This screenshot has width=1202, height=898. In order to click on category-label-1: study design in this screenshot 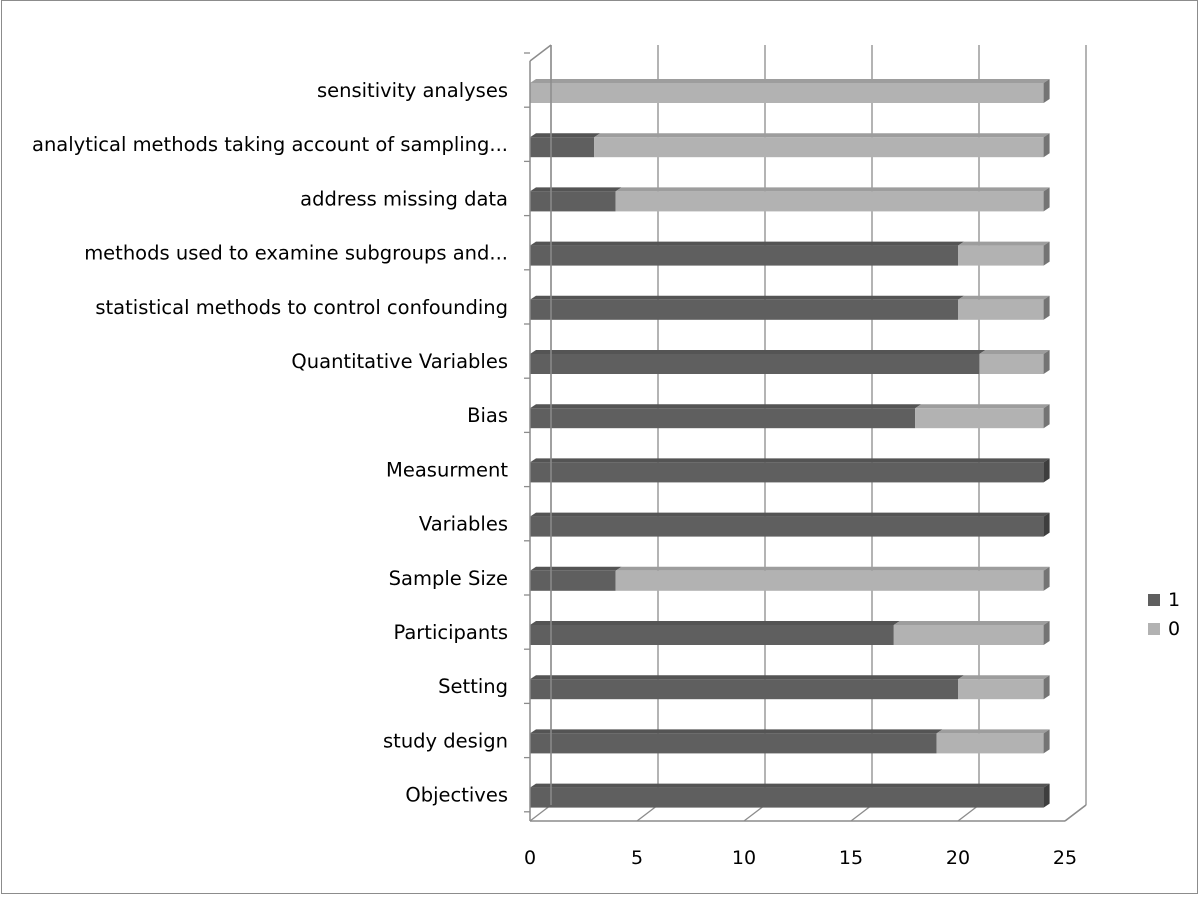, I will do `click(445, 740)`.